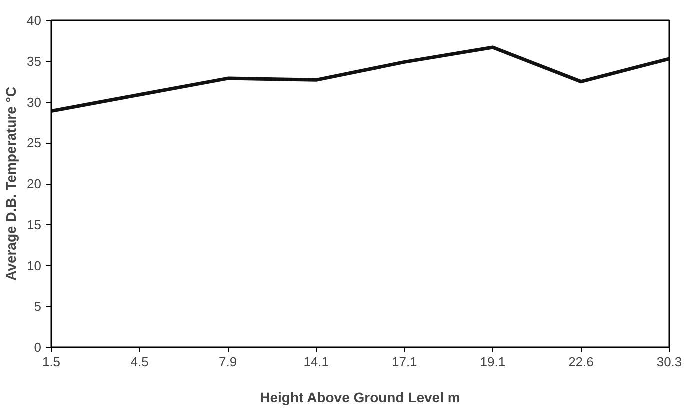 The image size is (694, 408). What do you see at coordinates (228, 362) in the screenshot?
I see `x-tick-label: 7.9` at bounding box center [228, 362].